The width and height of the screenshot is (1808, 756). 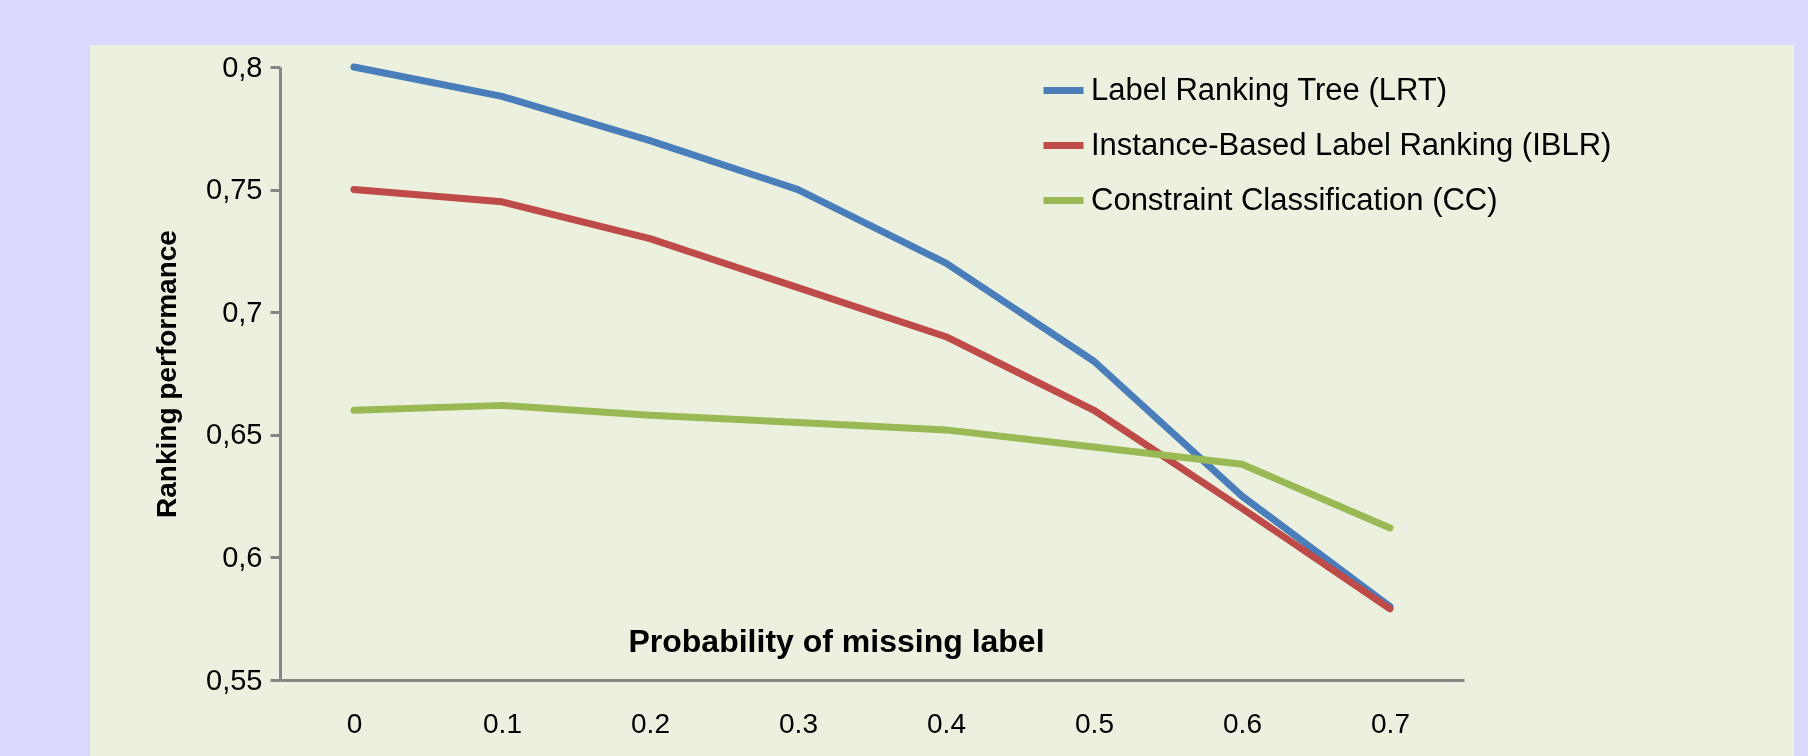 I want to click on y-tick-label: 0,55, so click(x=234, y=679).